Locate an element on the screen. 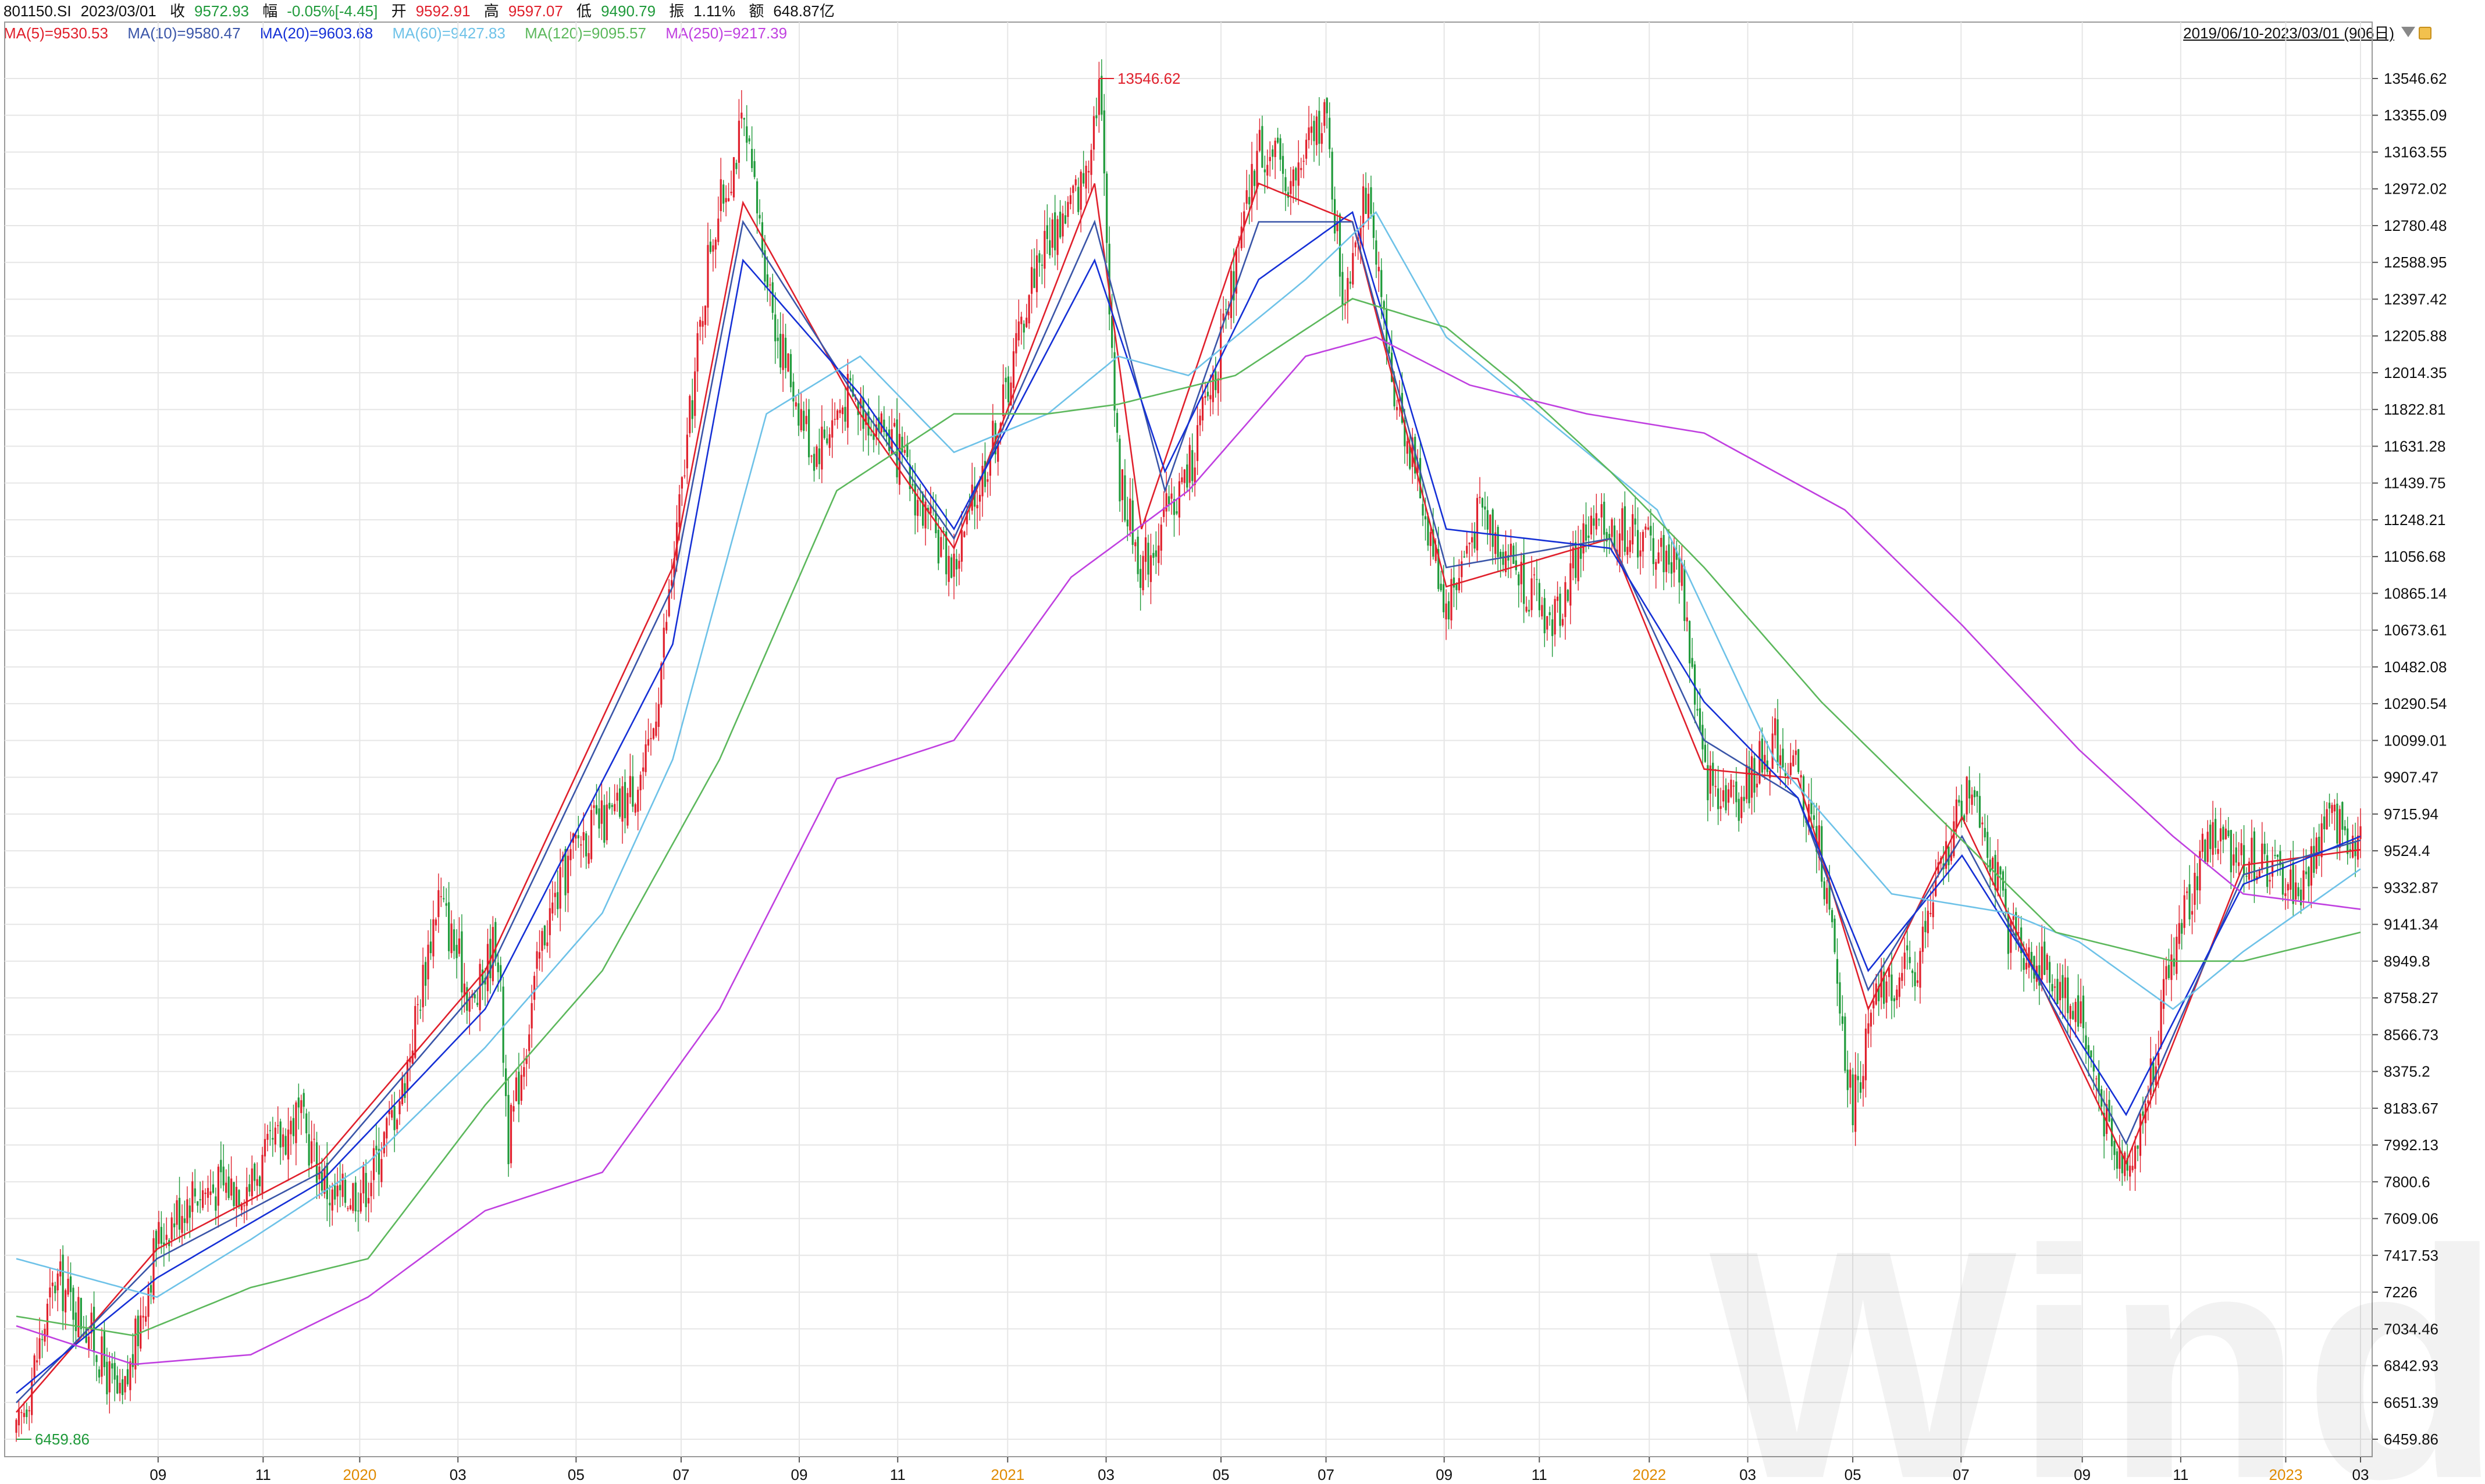 The height and width of the screenshot is (1484, 2485). ma10-legend: MA(10)=9580.47 is located at coordinates (184, 33).